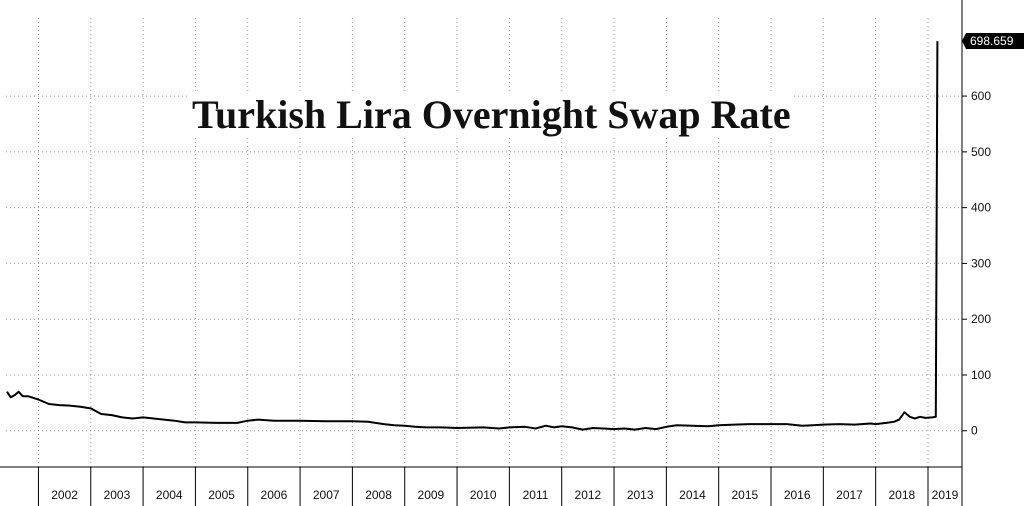 This screenshot has width=1028, height=506. What do you see at coordinates (849, 495) in the screenshot?
I see `x-tick-label: 2017` at bounding box center [849, 495].